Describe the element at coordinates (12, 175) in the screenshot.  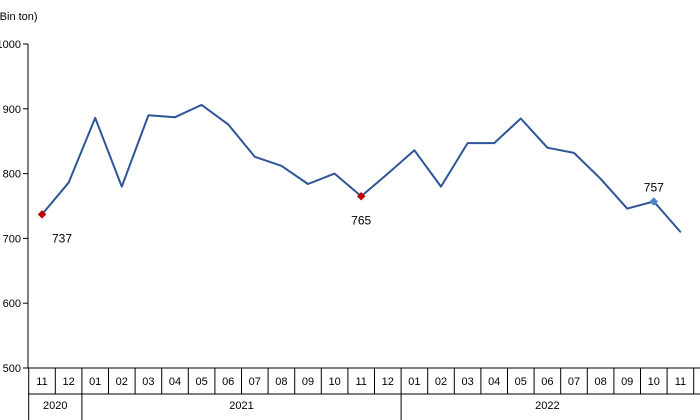
I see `y-tick-label: 800` at that location.